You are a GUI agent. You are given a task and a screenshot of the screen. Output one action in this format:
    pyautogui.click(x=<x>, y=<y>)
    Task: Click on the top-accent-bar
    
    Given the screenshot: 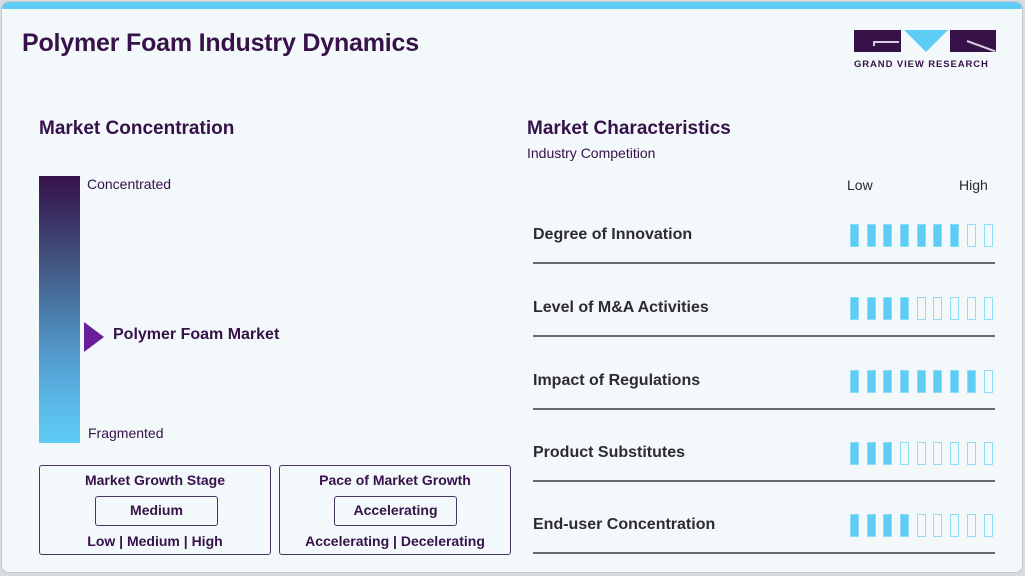 What is the action you would take?
    pyautogui.click(x=512, y=5)
    